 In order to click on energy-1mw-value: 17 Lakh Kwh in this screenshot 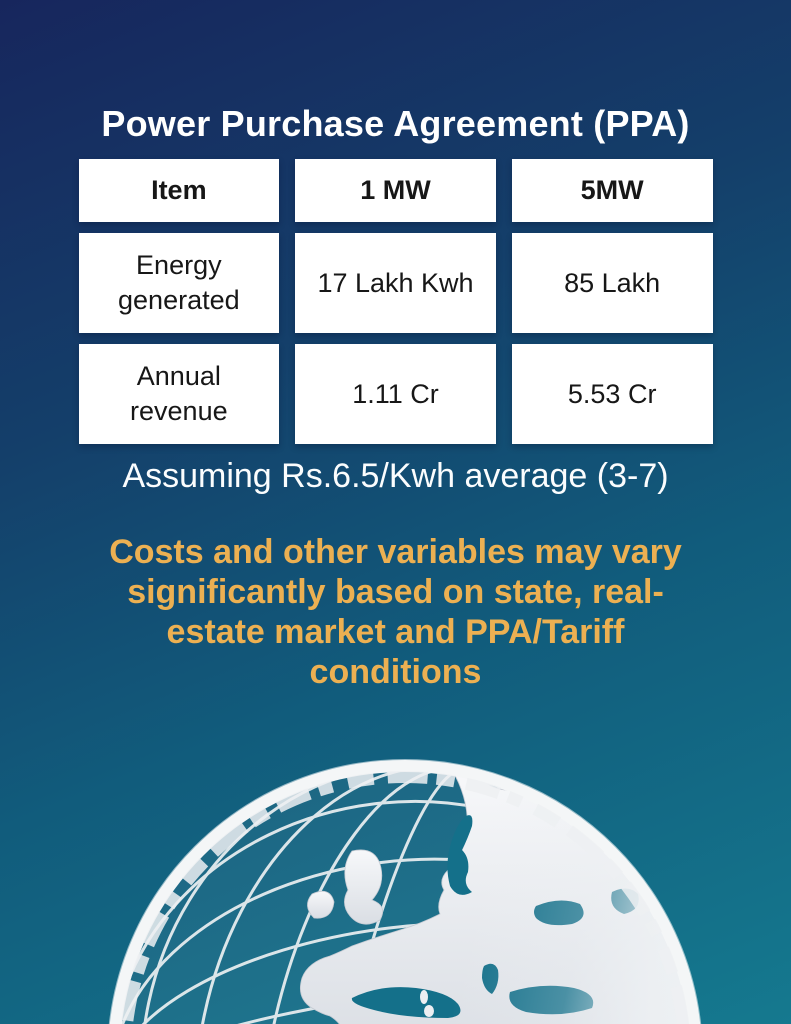, I will do `click(395, 282)`.